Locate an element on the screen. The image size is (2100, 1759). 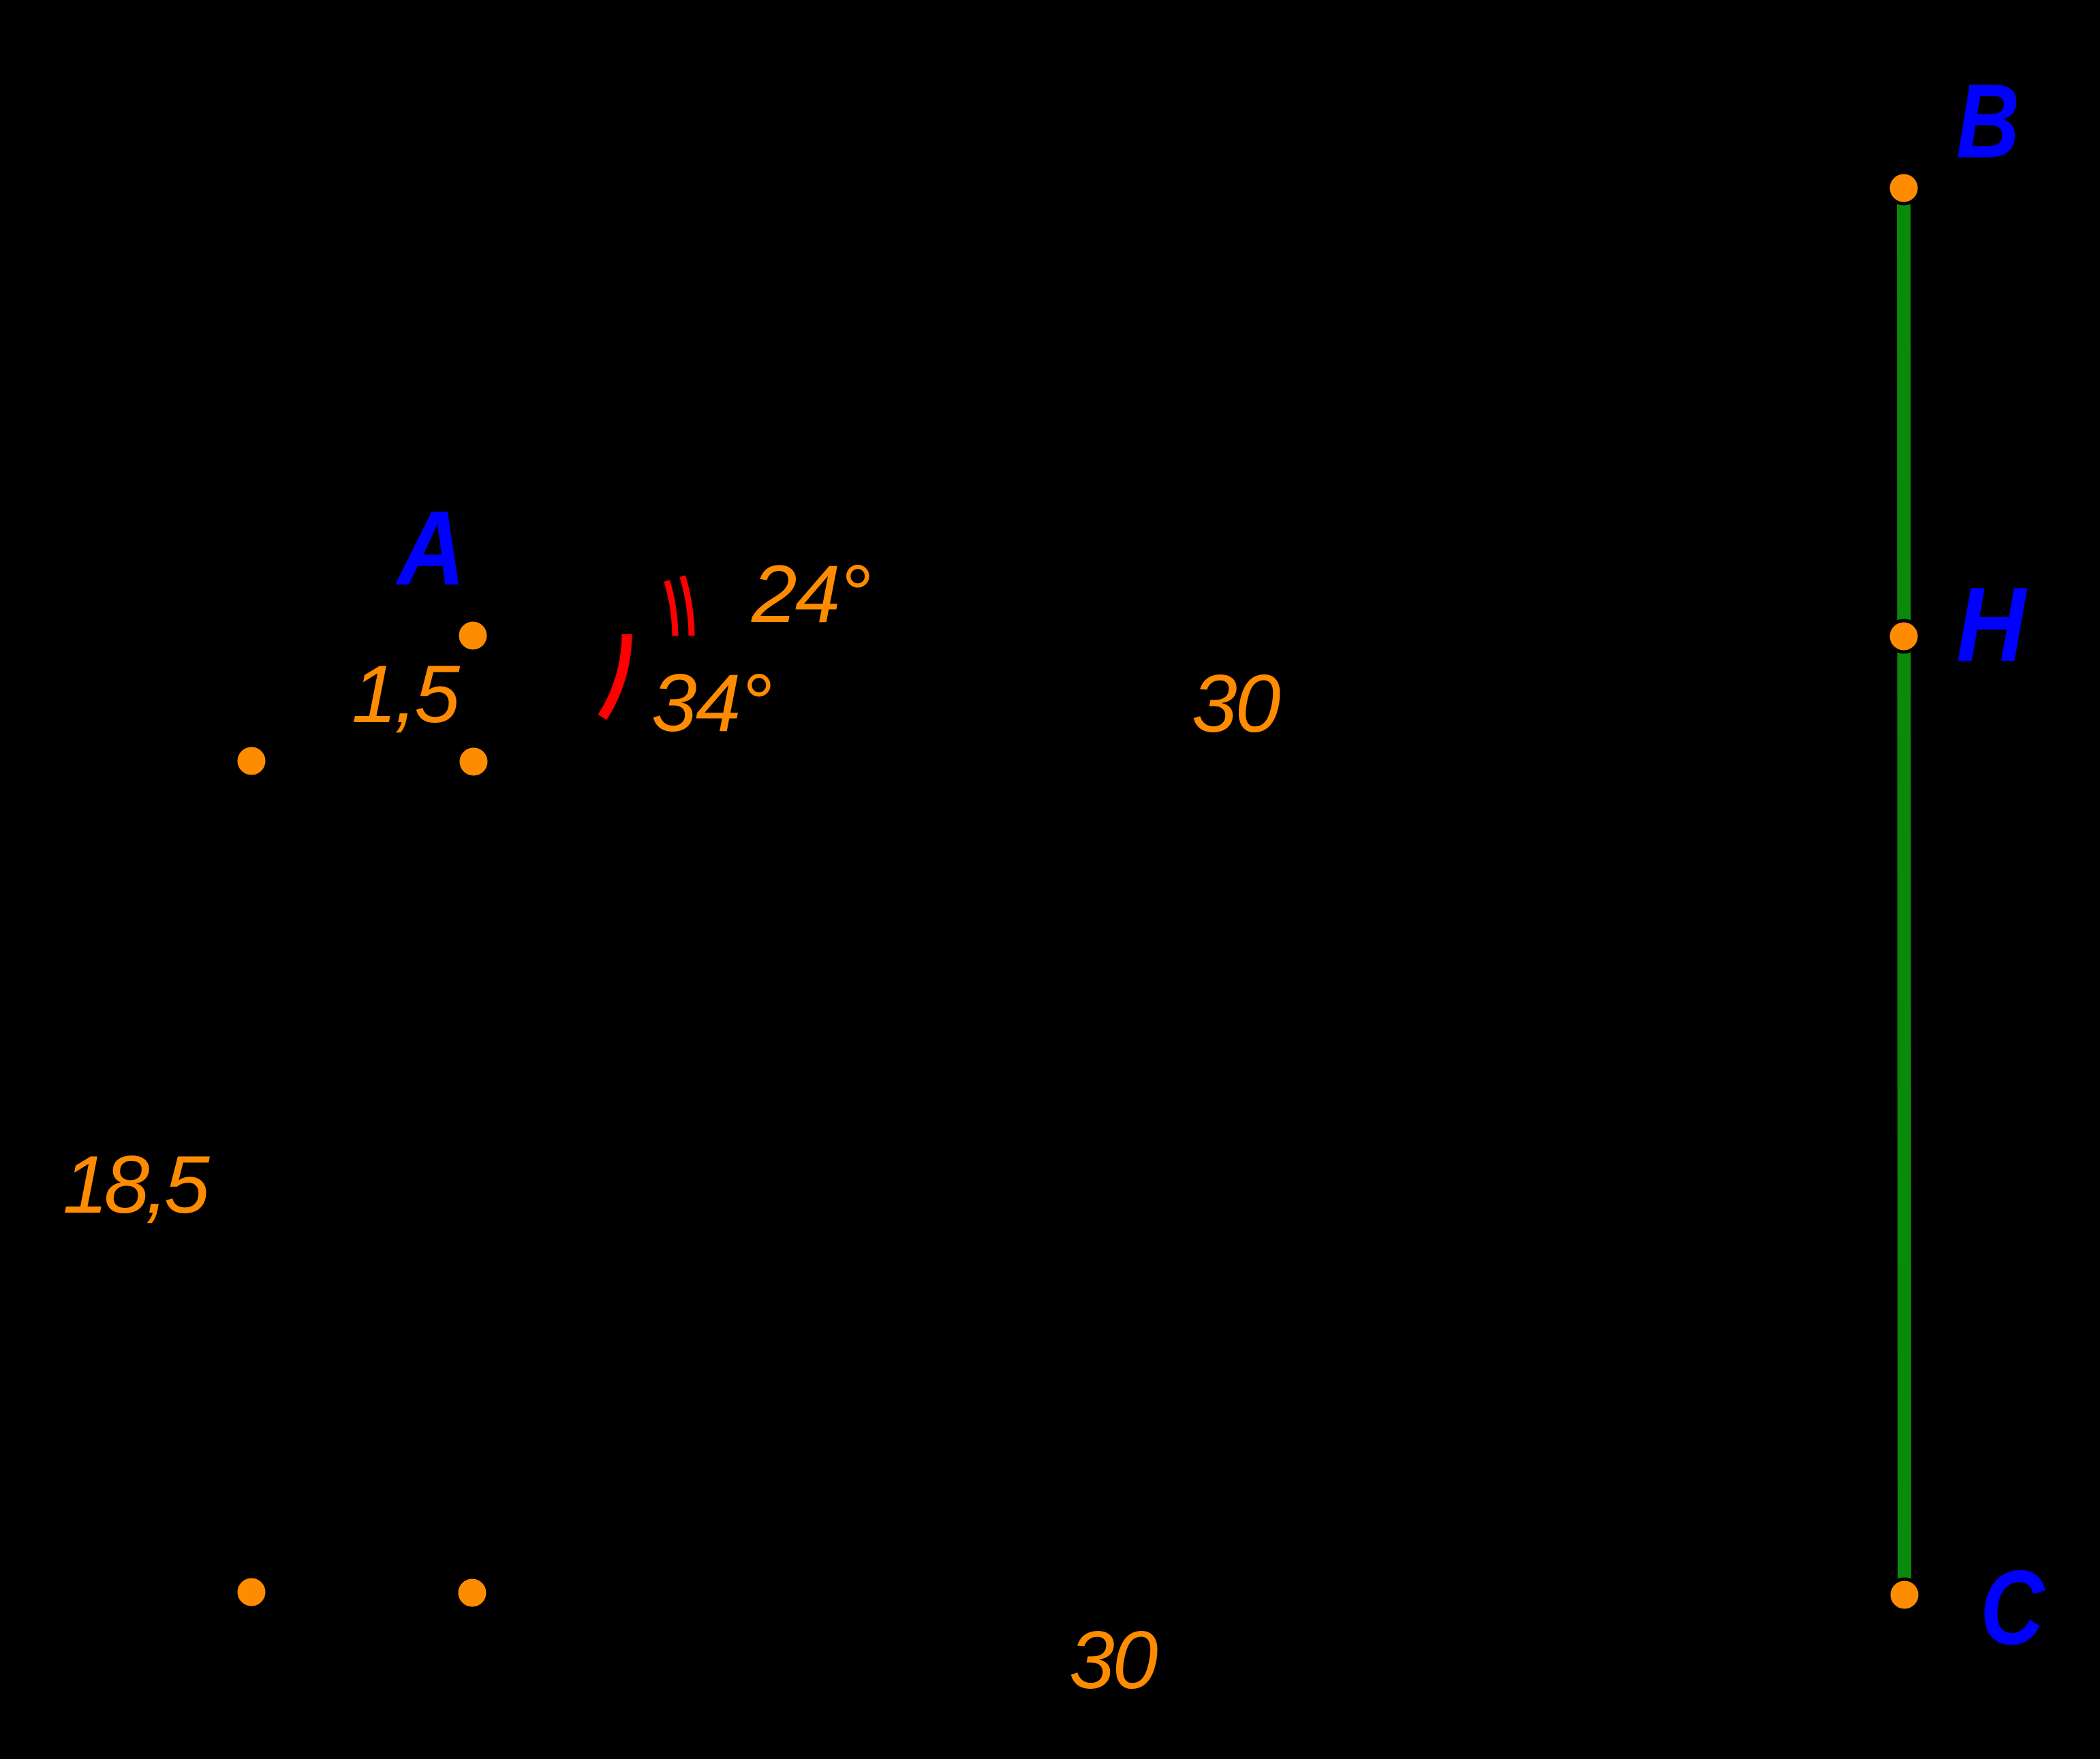
svg-text: 1,5 is located at coordinates (406, 695).